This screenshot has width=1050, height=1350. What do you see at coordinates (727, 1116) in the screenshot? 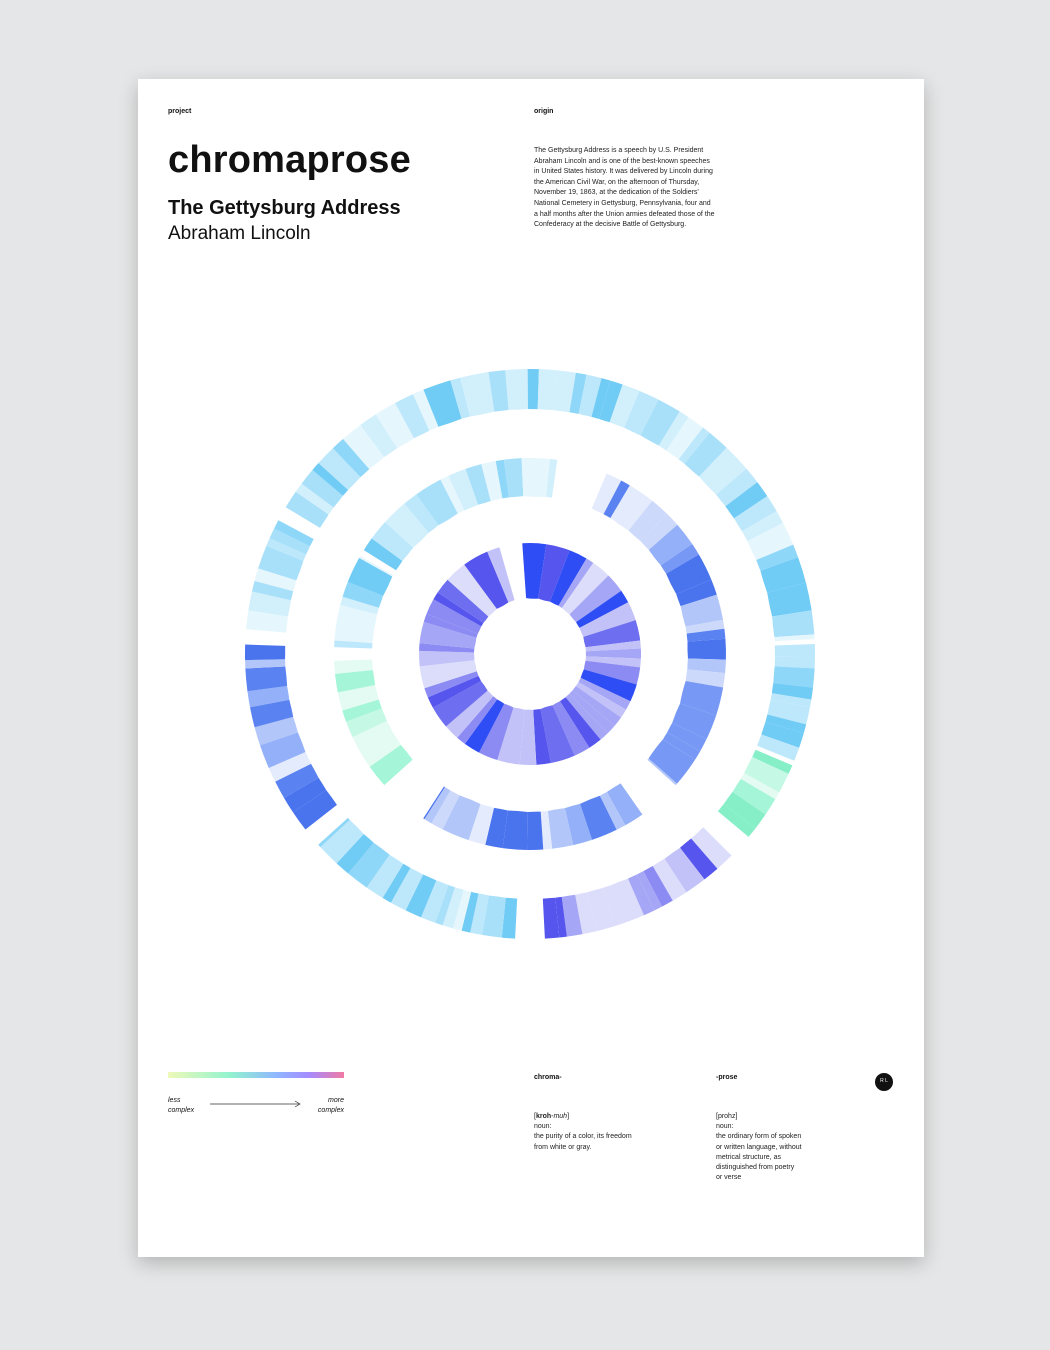
I see `prose-pronunciation: [prohz]` at bounding box center [727, 1116].